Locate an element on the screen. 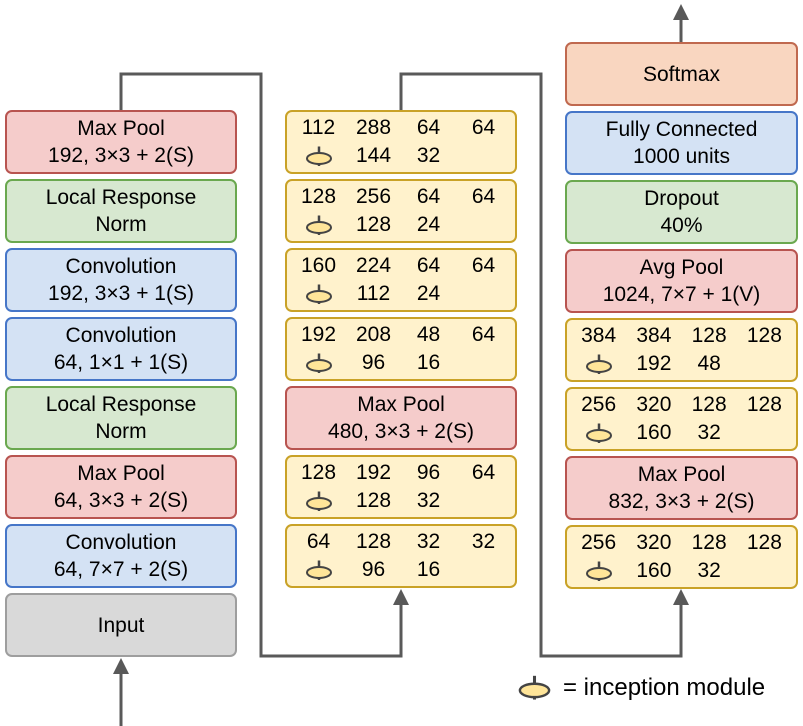 Image resolution: width=803 pixels, height=726 pixels. num-3x3-reduce: 144 is located at coordinates (373, 155).